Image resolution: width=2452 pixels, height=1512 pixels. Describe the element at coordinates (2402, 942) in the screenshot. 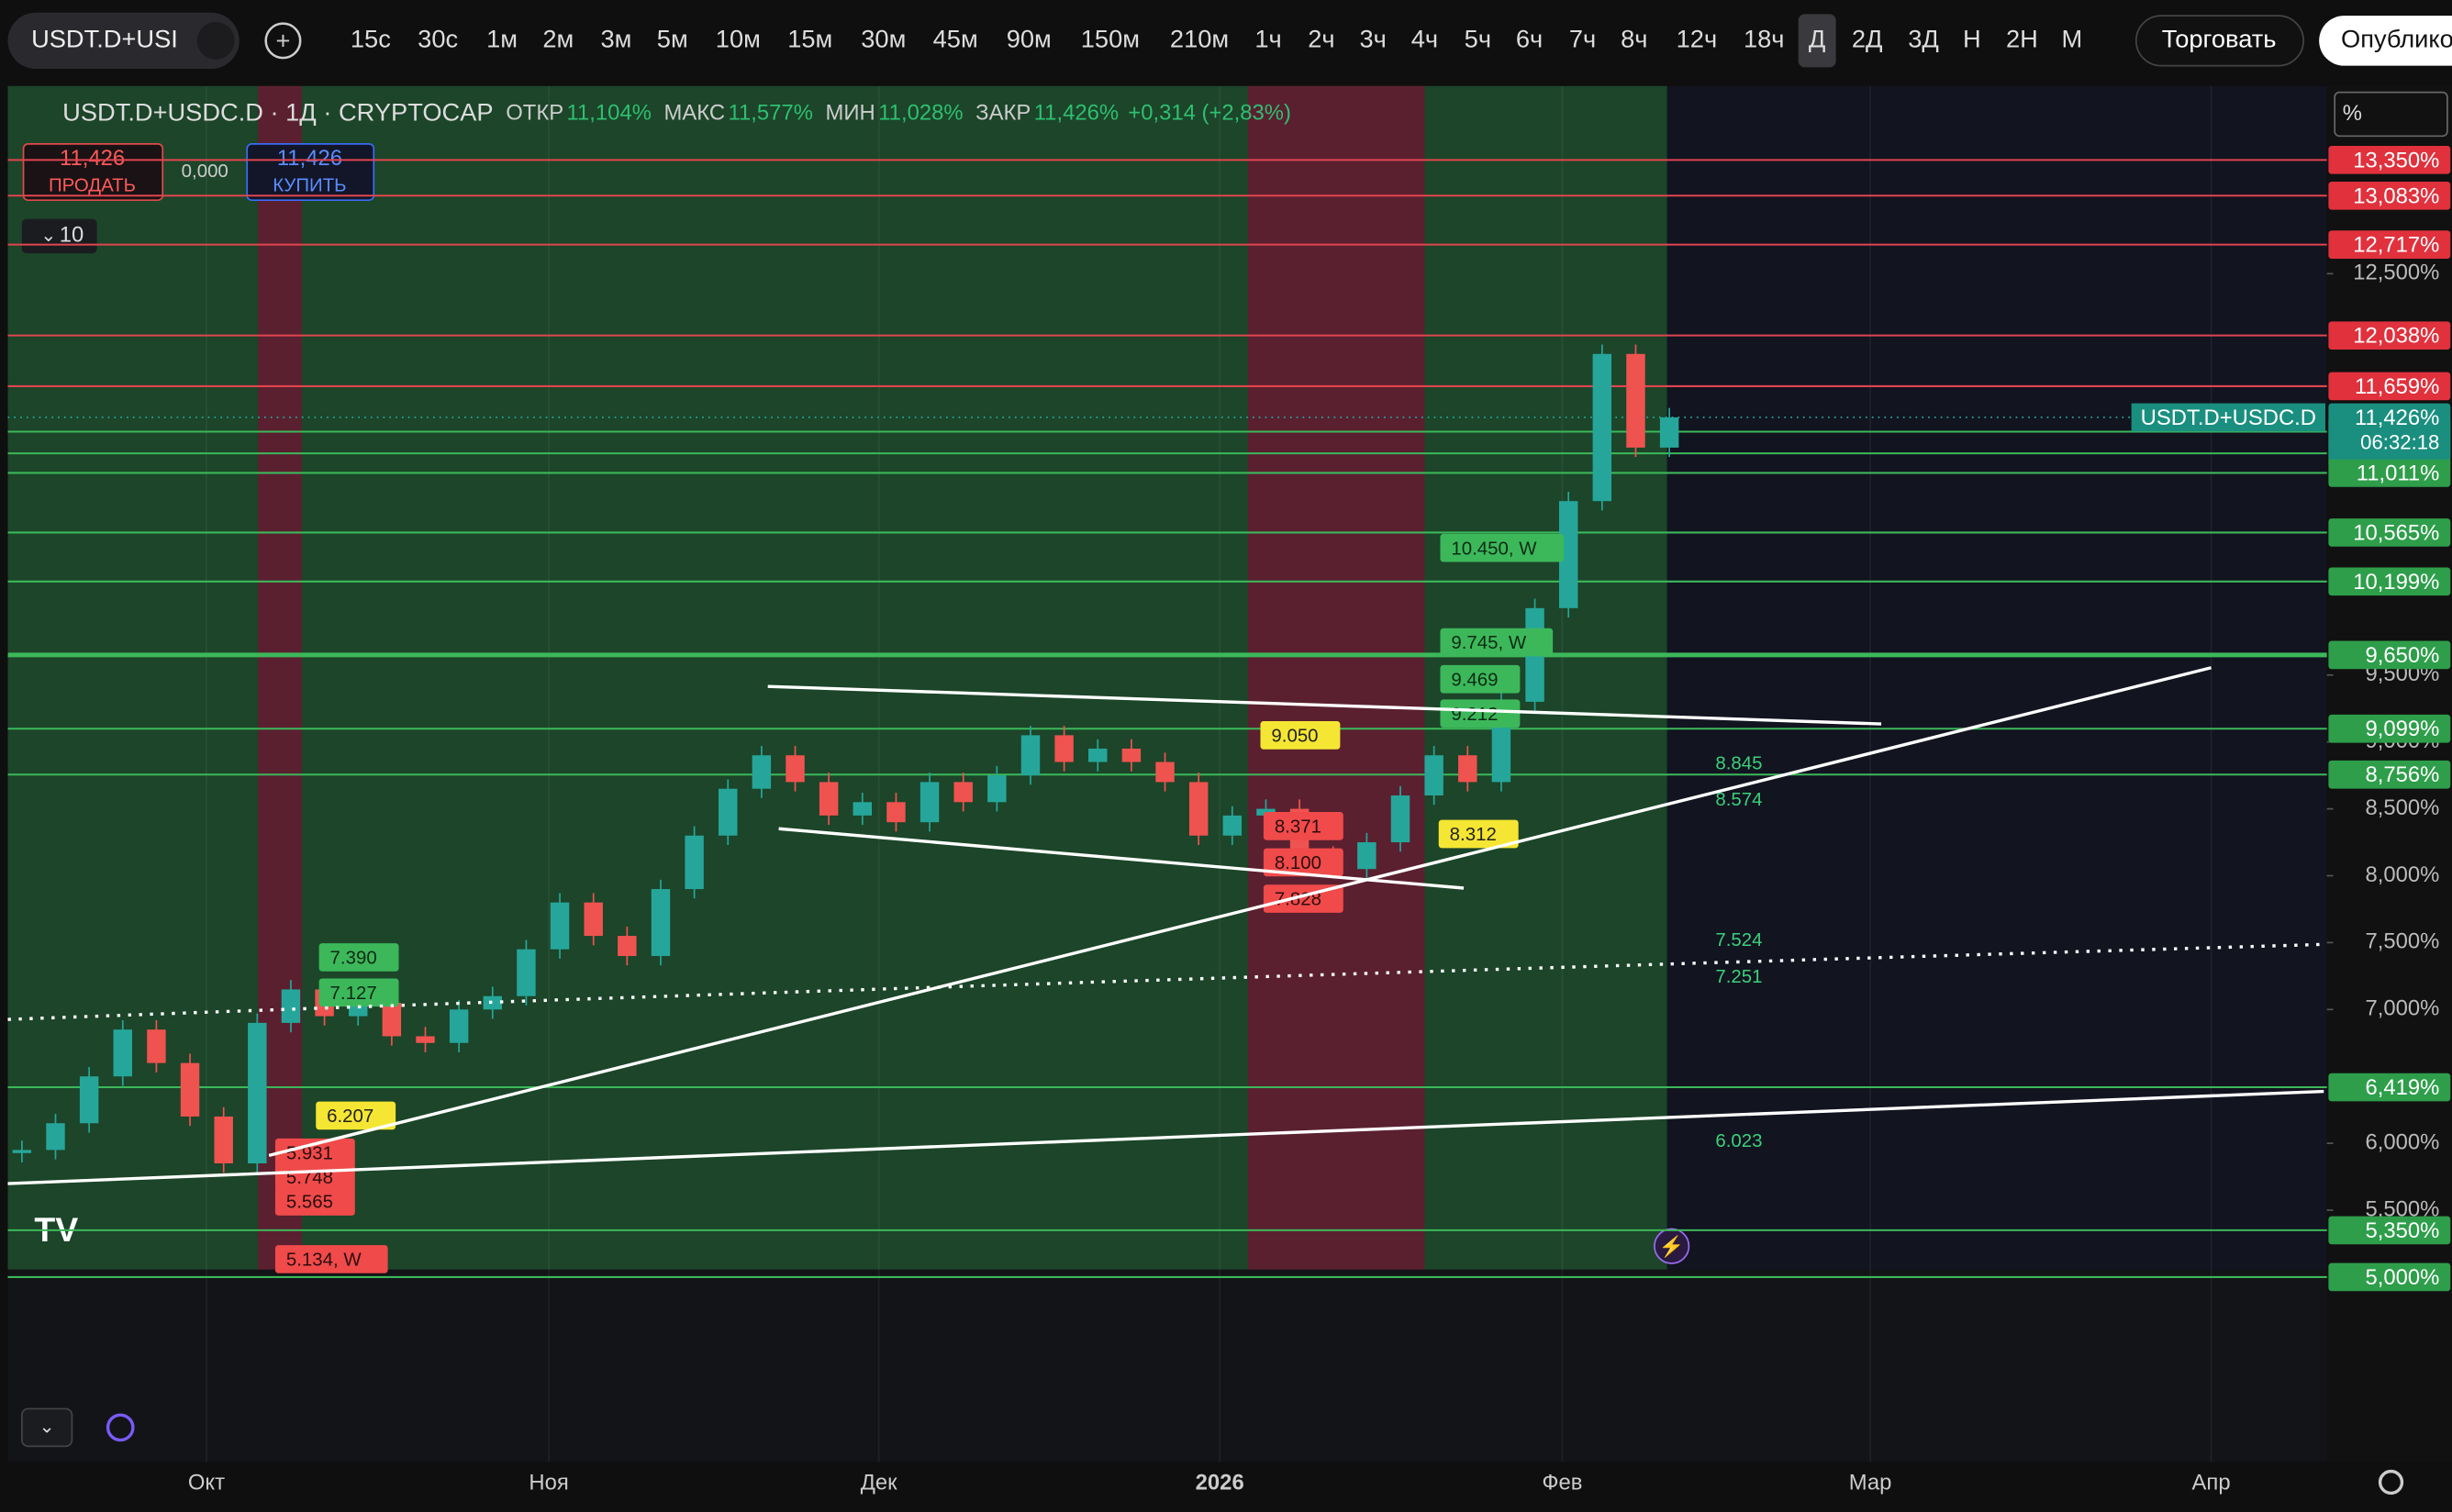

I see `y-tick-label: 7,500%` at that location.